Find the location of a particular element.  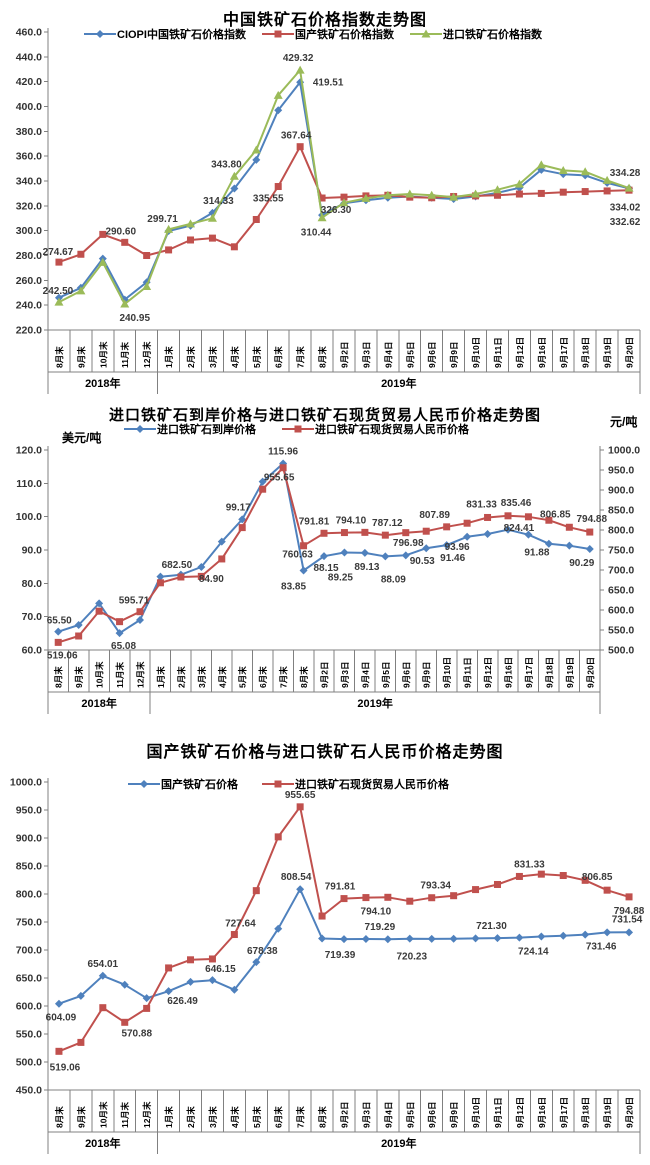

category-label: 9月3日 is located at coordinates (345, 675).